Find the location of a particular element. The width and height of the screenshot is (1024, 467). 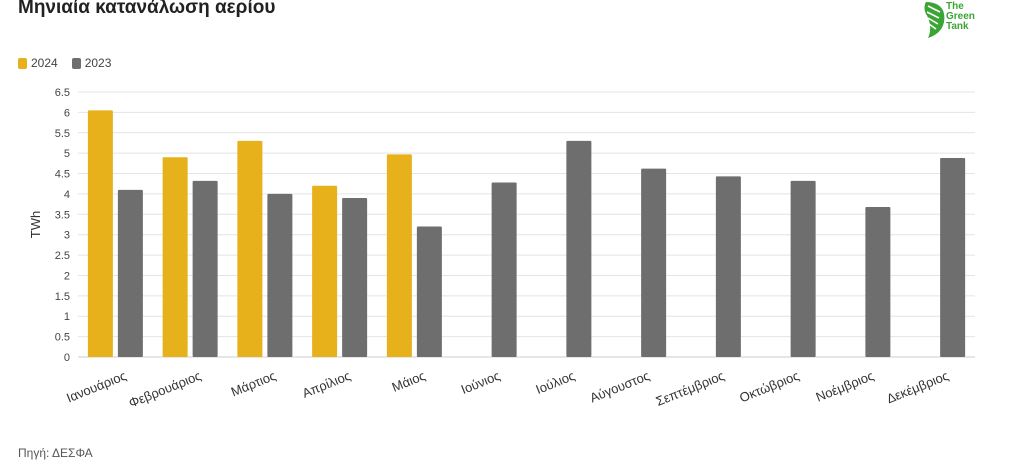

x-tick-label: Σεπτέμβριος is located at coordinates (690, 388).